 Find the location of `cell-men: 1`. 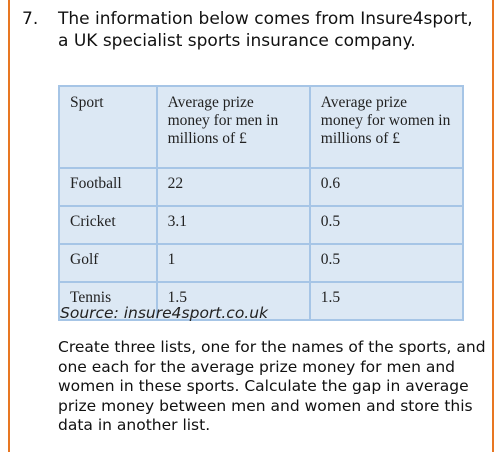

cell-men: 1 is located at coordinates (233, 263).